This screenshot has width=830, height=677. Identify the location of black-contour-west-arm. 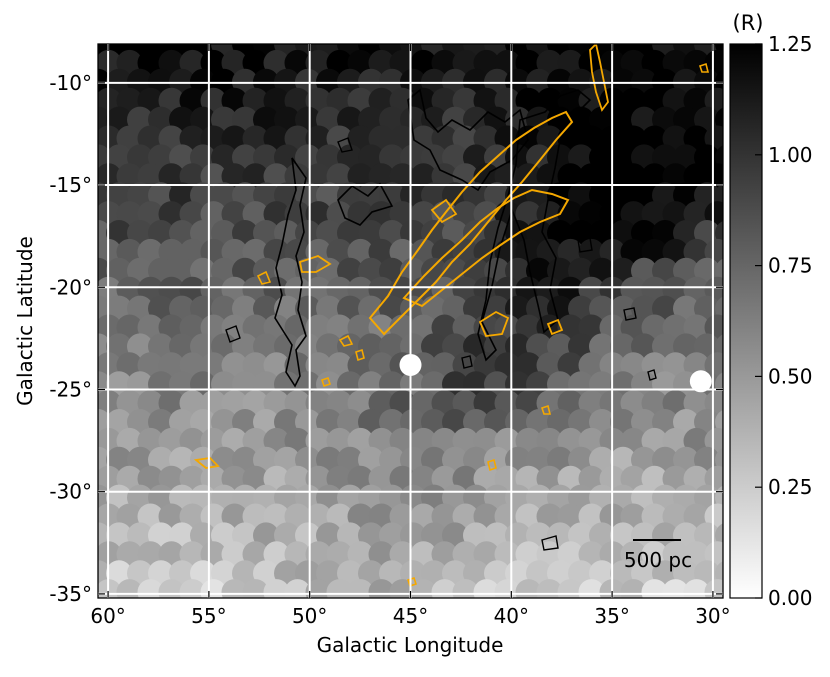
(365, 204).